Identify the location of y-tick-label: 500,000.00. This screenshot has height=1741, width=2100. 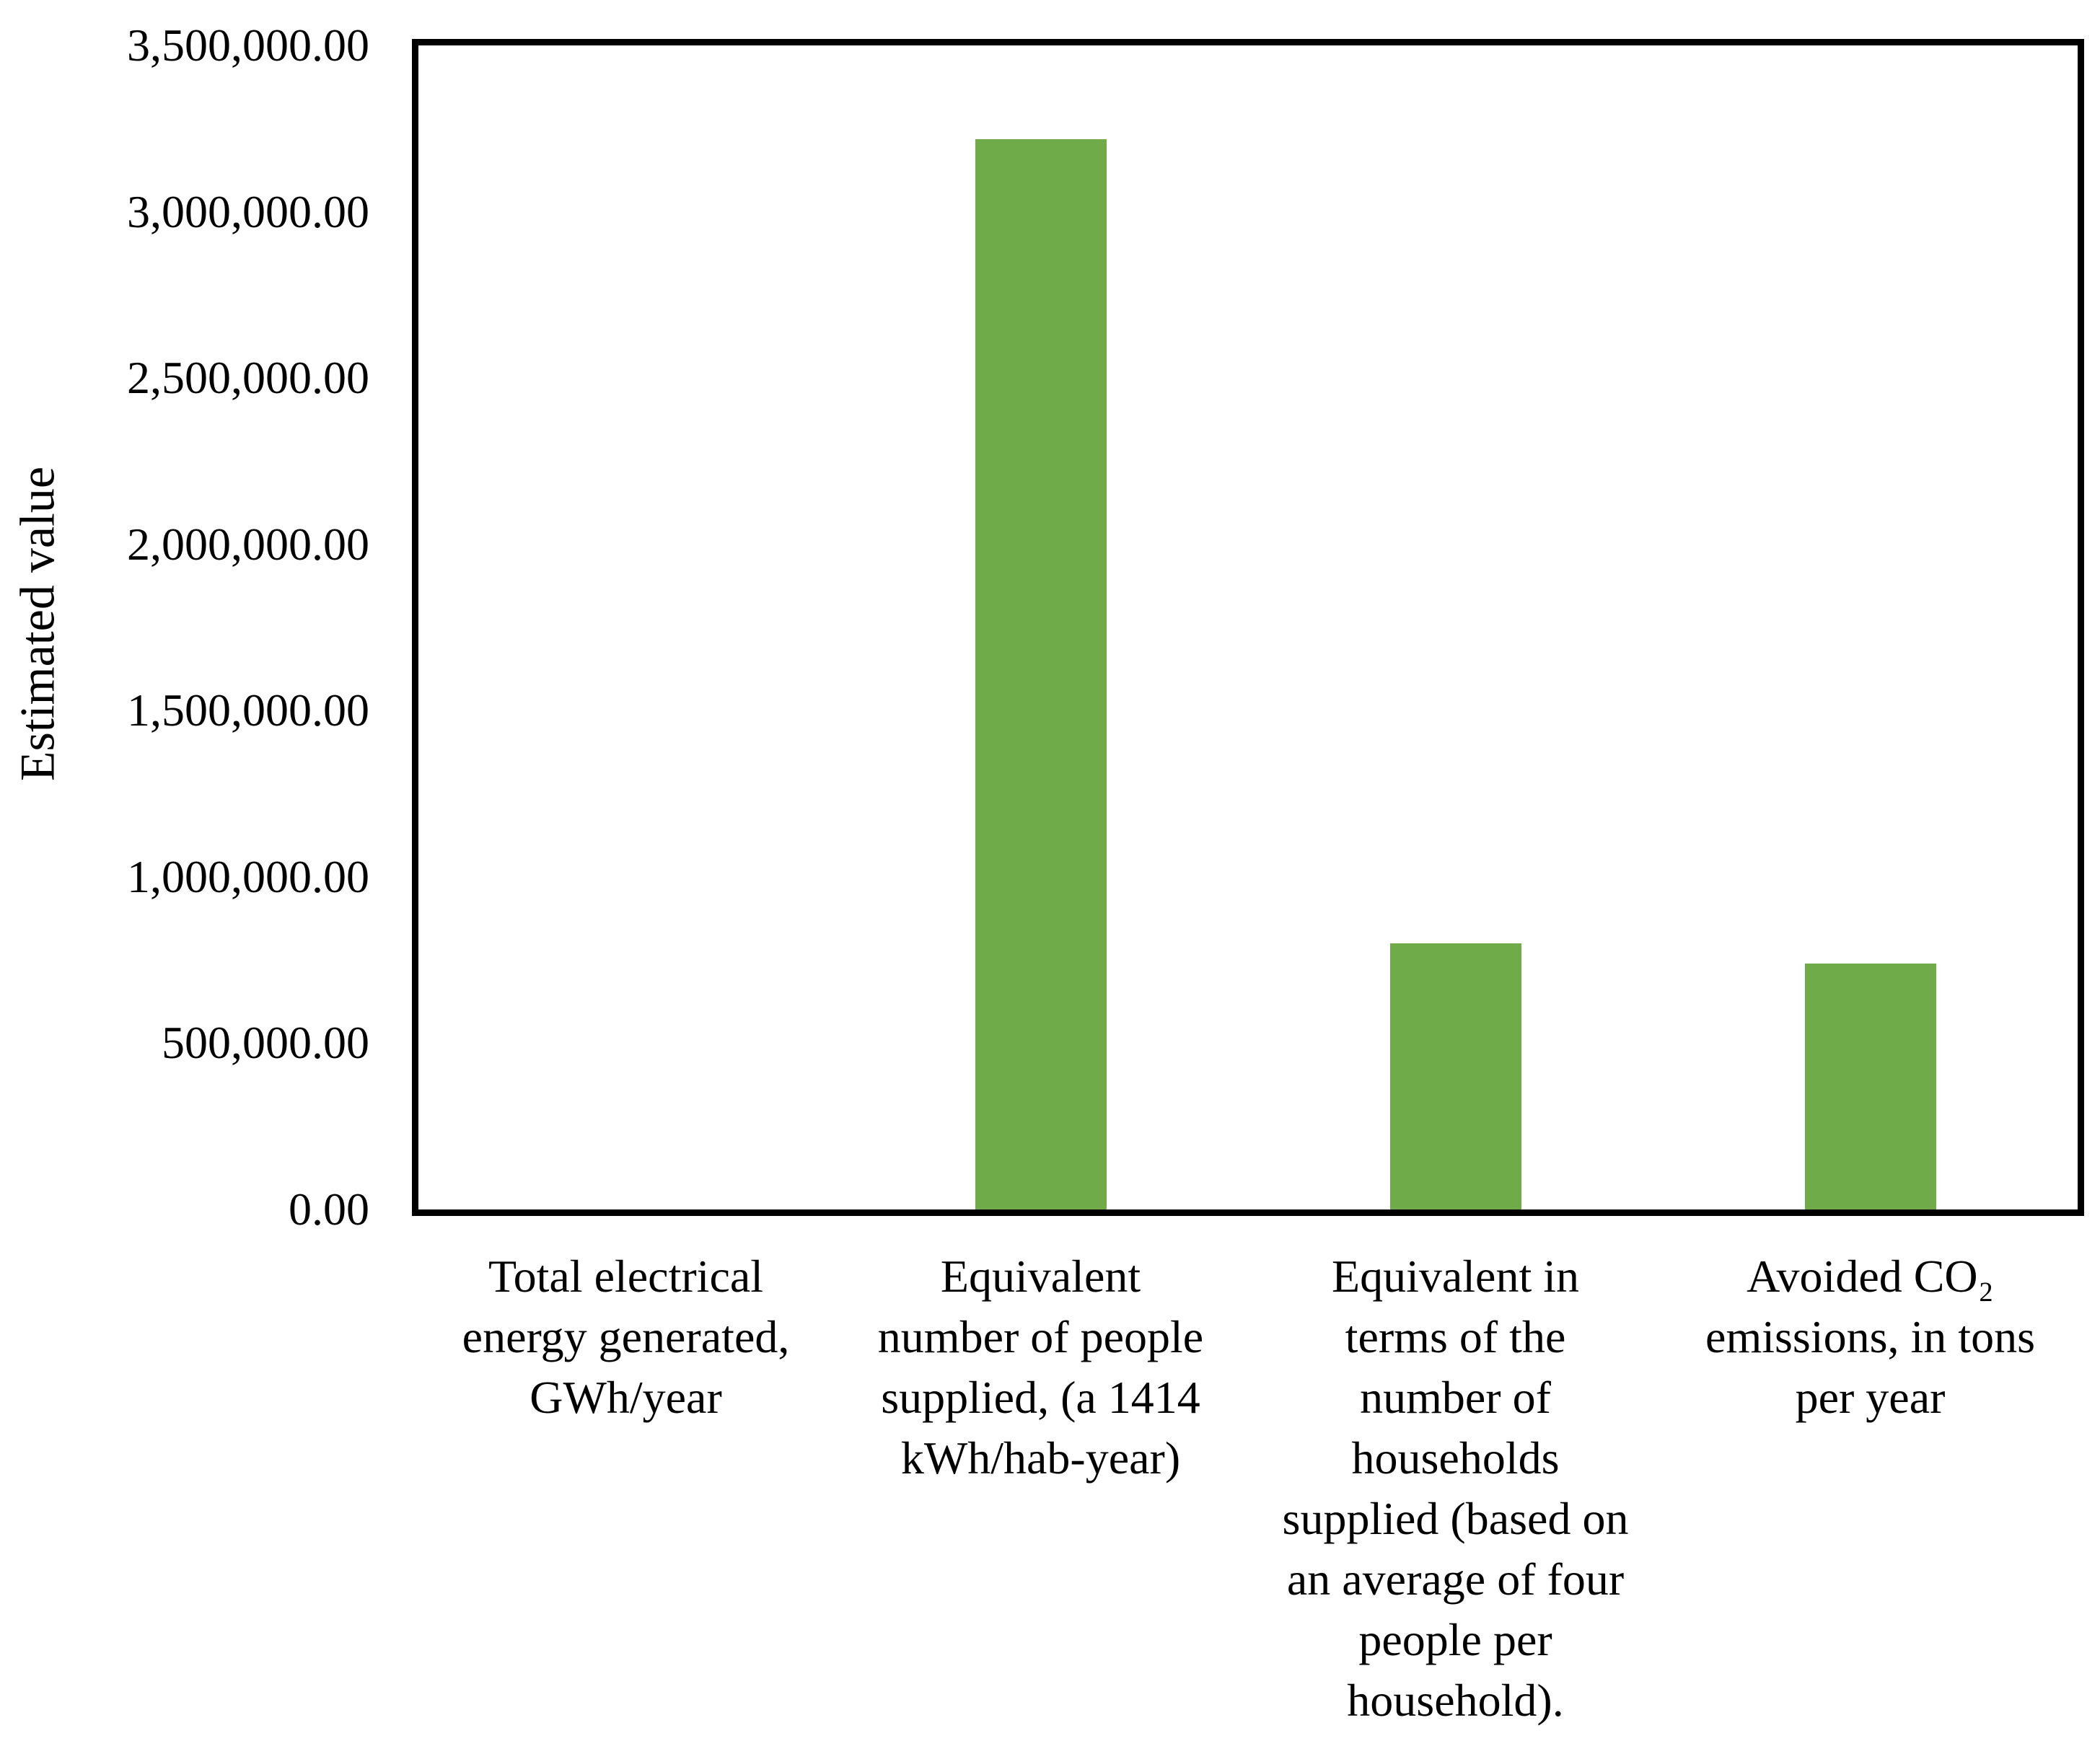
(265, 1043).